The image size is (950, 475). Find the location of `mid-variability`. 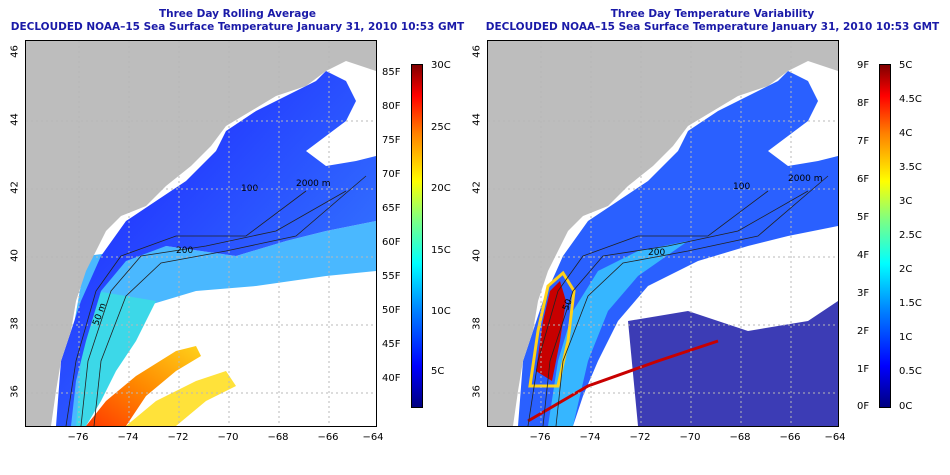

mid-variability is located at coordinates (618, 333).